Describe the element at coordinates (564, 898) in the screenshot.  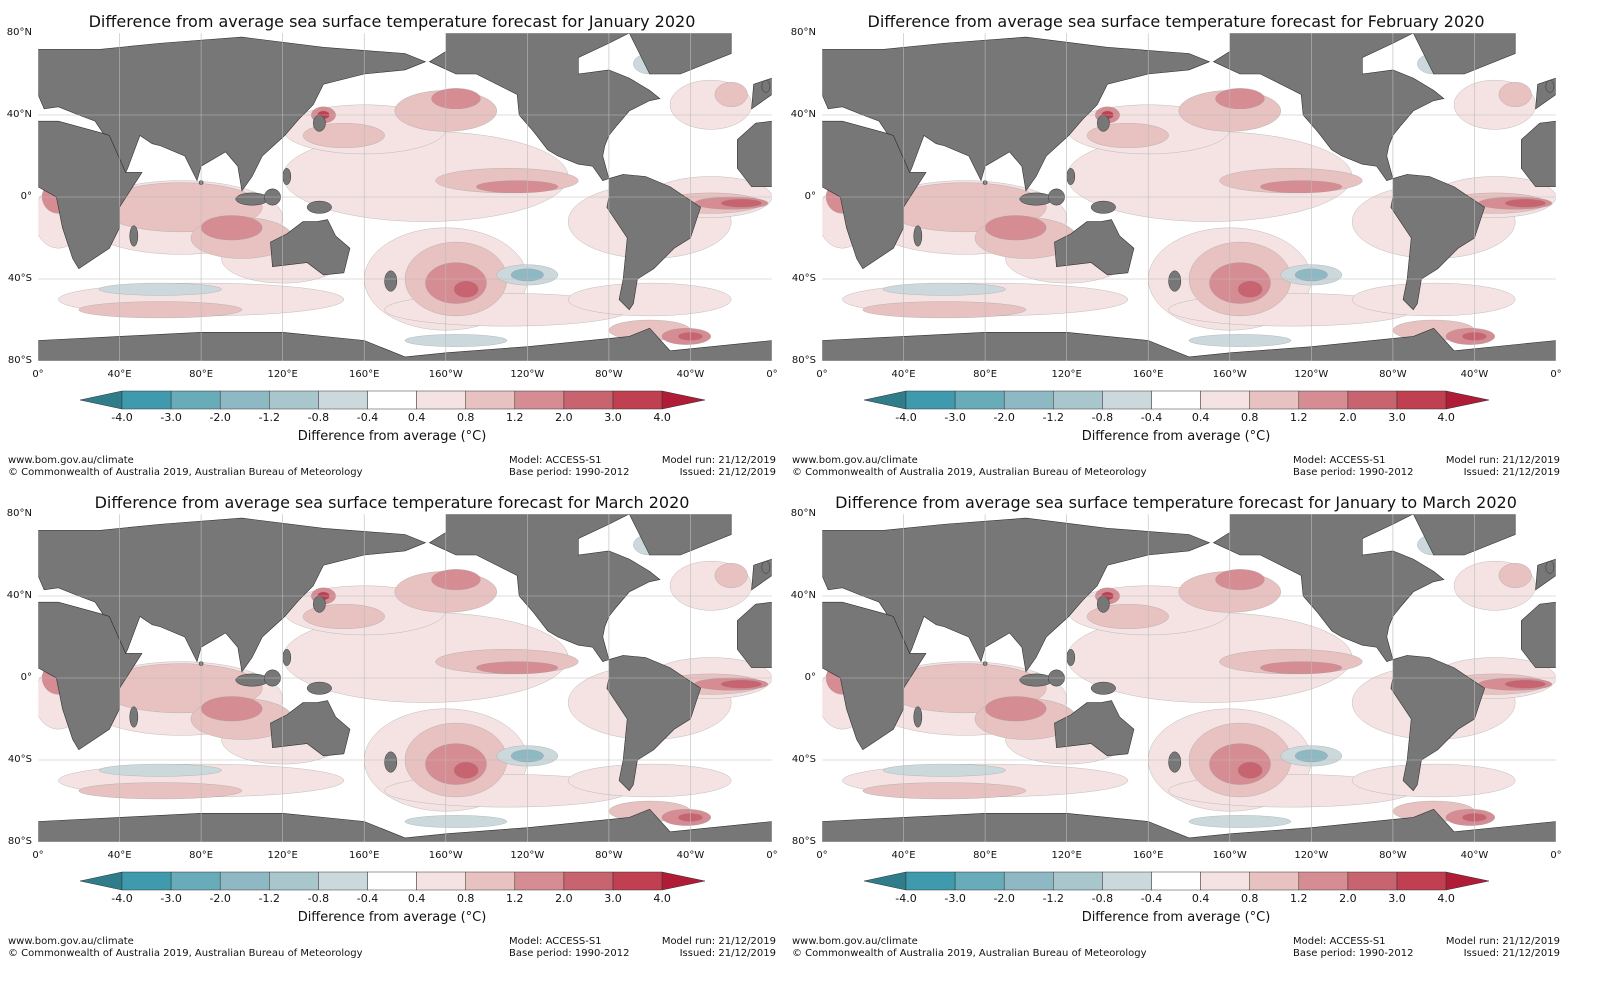
I see `colorbar-tick-label: 2.0` at that location.